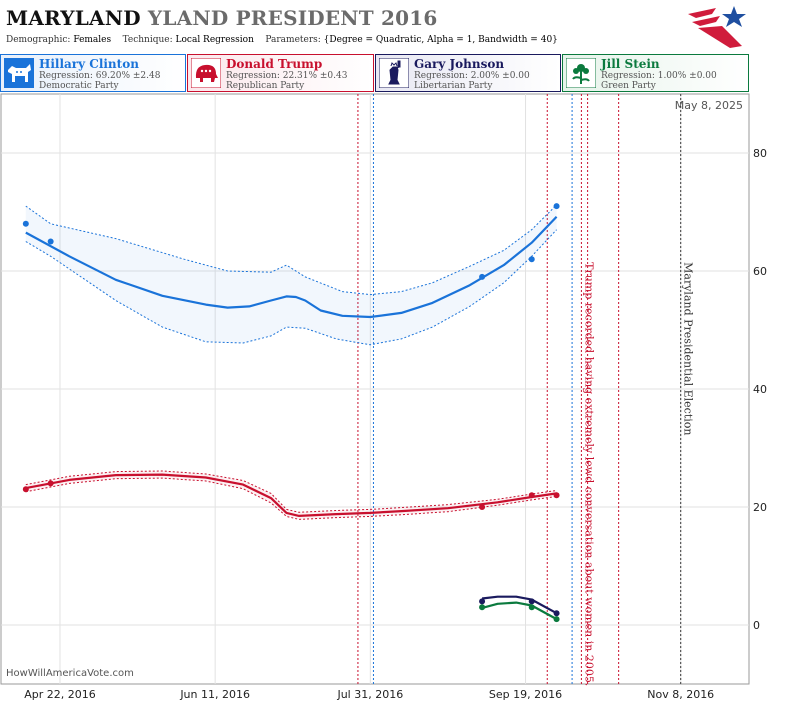  What do you see at coordinates (100, 76) in the screenshot?
I see `legend-regression: Regression: 69.20% ±2.48` at bounding box center [100, 76].